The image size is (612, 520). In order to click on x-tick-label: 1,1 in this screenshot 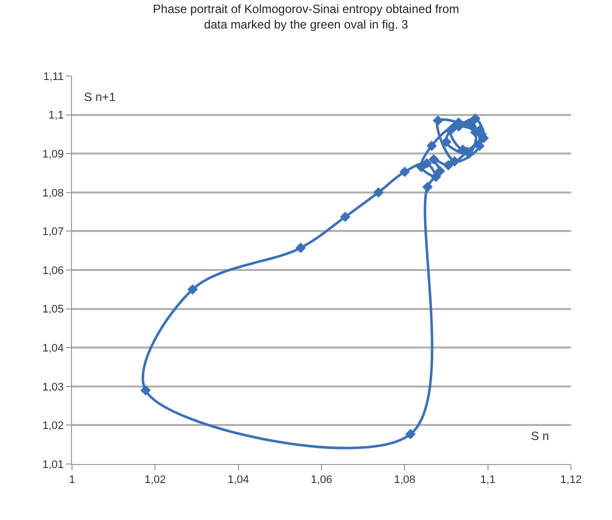, I will do `click(488, 480)`.